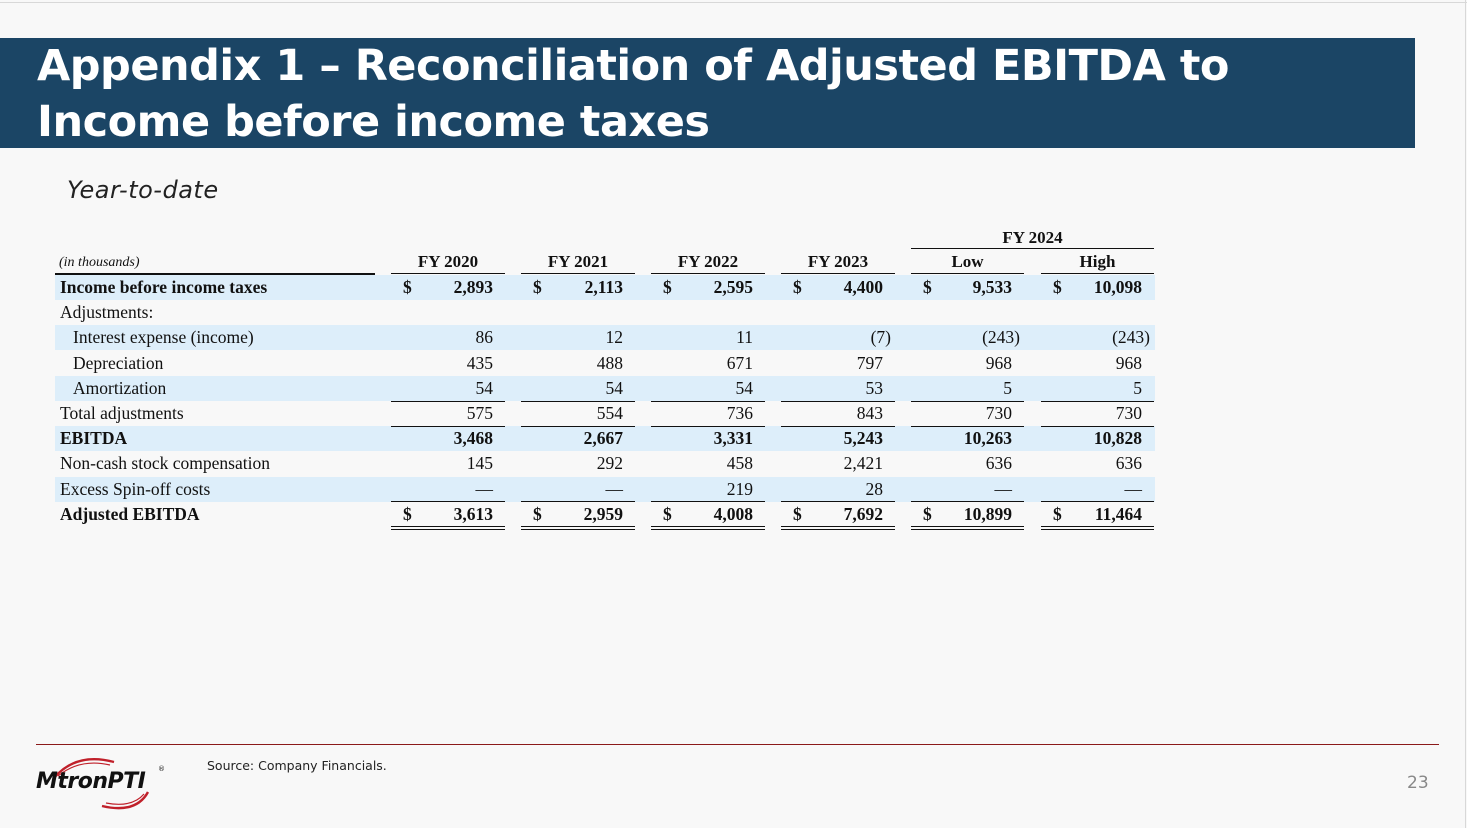 This screenshot has height=828, width=1467. What do you see at coordinates (297, 765) in the screenshot?
I see `source-note: Source: Company Financials.` at bounding box center [297, 765].